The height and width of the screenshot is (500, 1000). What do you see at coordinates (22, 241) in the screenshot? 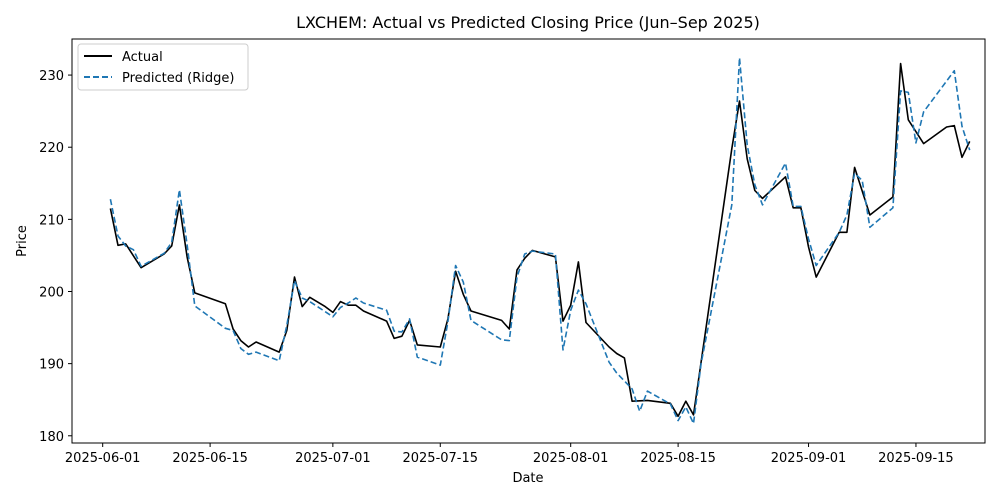
I see `y-axis-label: Price` at bounding box center [22, 241].